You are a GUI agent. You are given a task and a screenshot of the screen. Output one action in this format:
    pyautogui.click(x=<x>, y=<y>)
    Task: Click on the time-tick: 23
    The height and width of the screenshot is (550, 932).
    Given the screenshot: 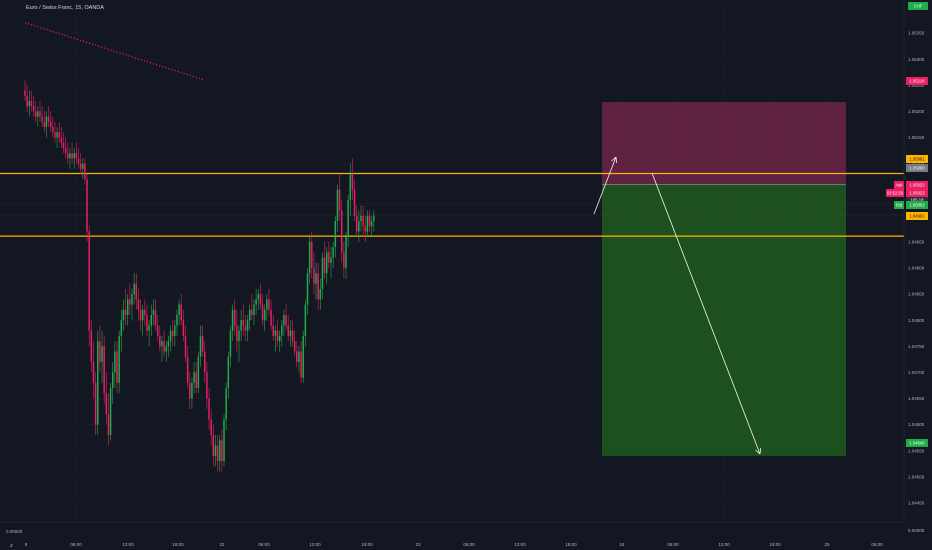 What is the action you would take?
    pyautogui.click(x=418, y=544)
    